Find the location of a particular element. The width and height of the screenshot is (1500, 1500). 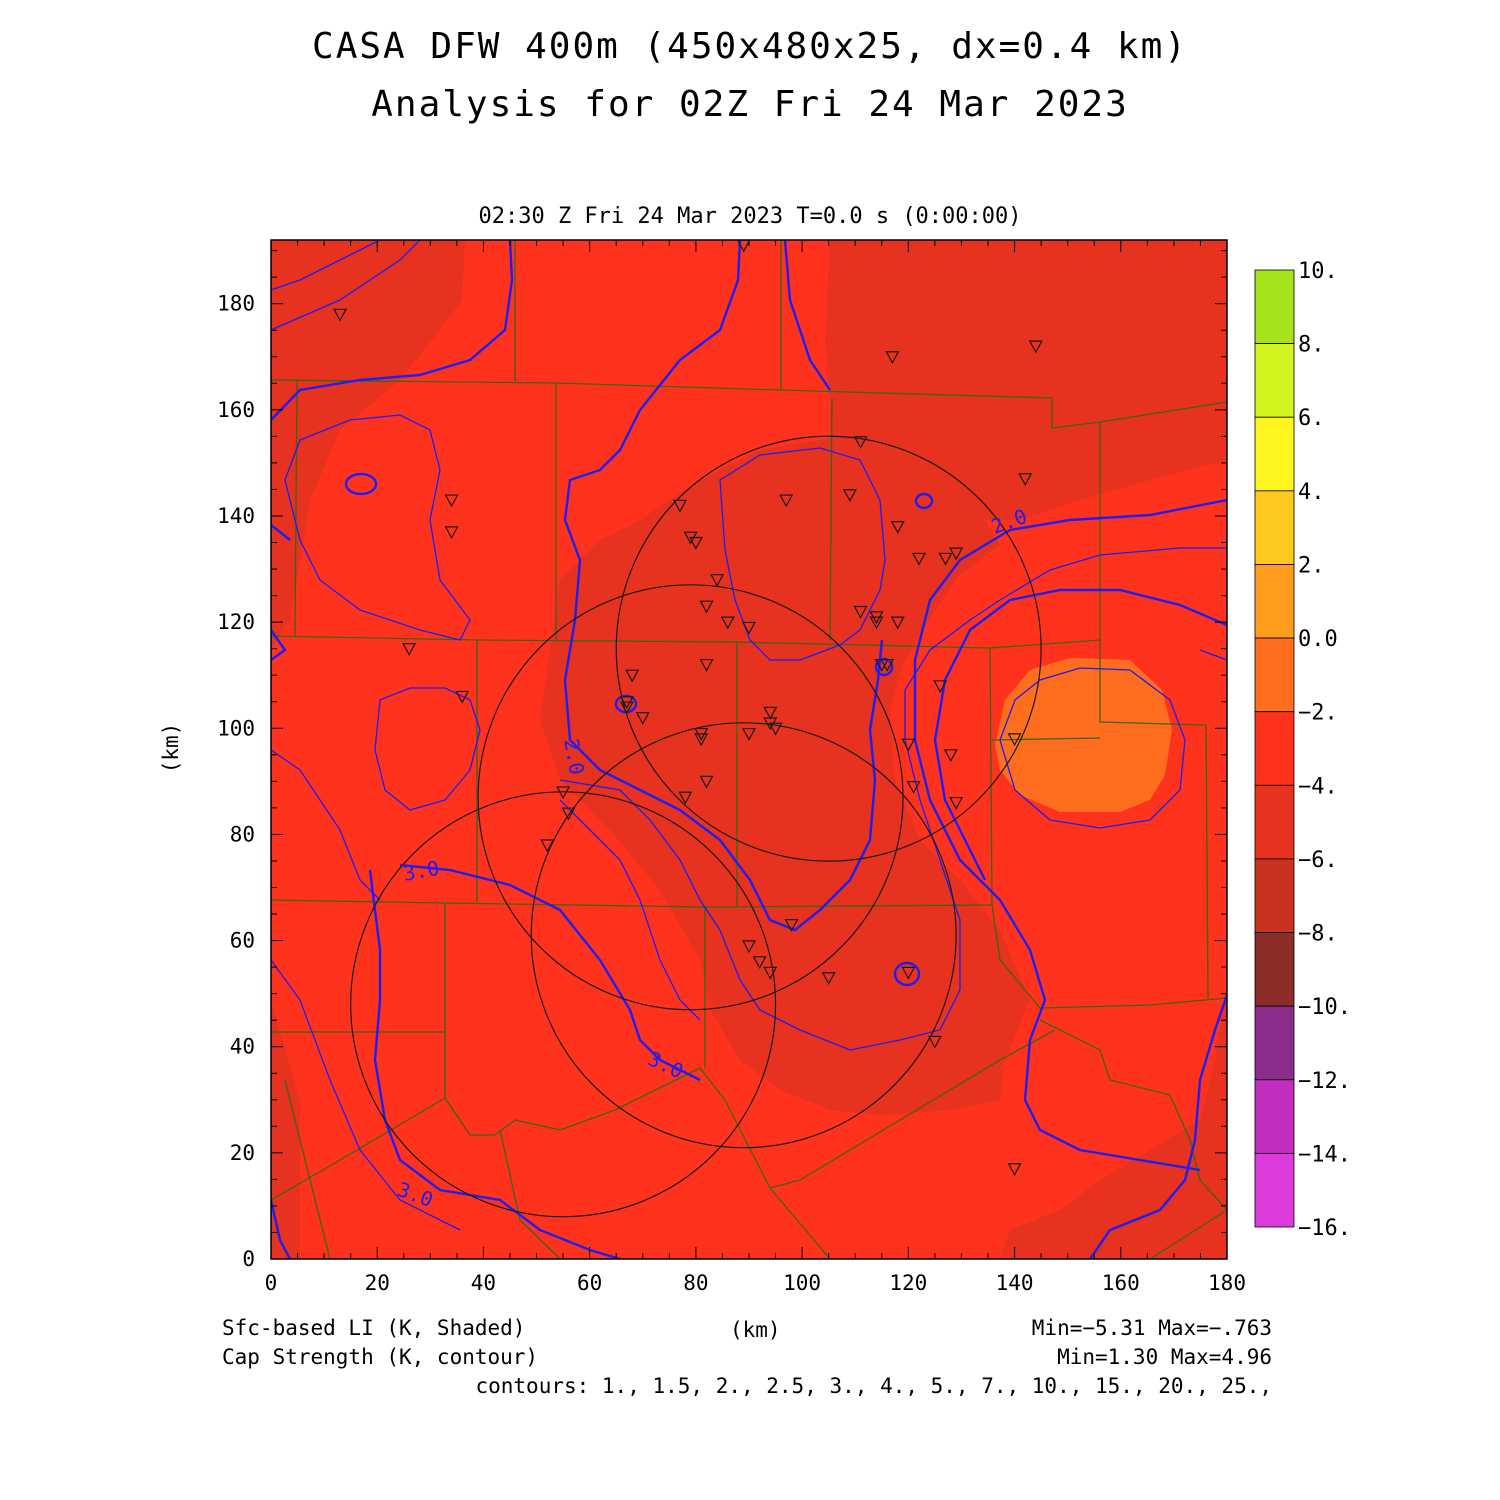

y-tick-label: 160 is located at coordinates (236, 410).